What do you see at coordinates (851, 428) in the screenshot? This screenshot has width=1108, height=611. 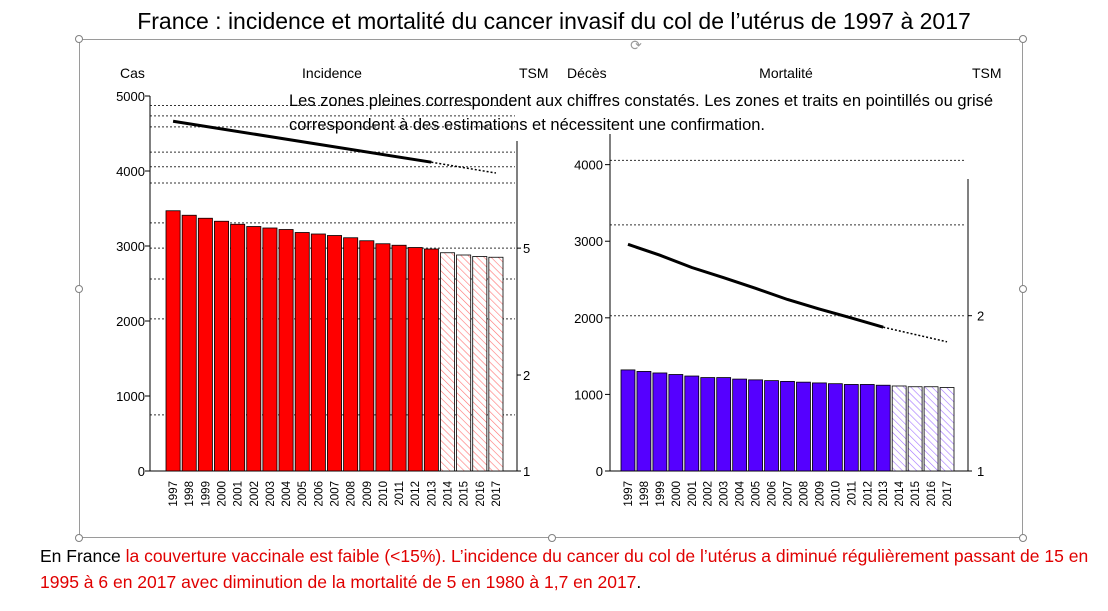 I see `chart-1-bar-2011` at bounding box center [851, 428].